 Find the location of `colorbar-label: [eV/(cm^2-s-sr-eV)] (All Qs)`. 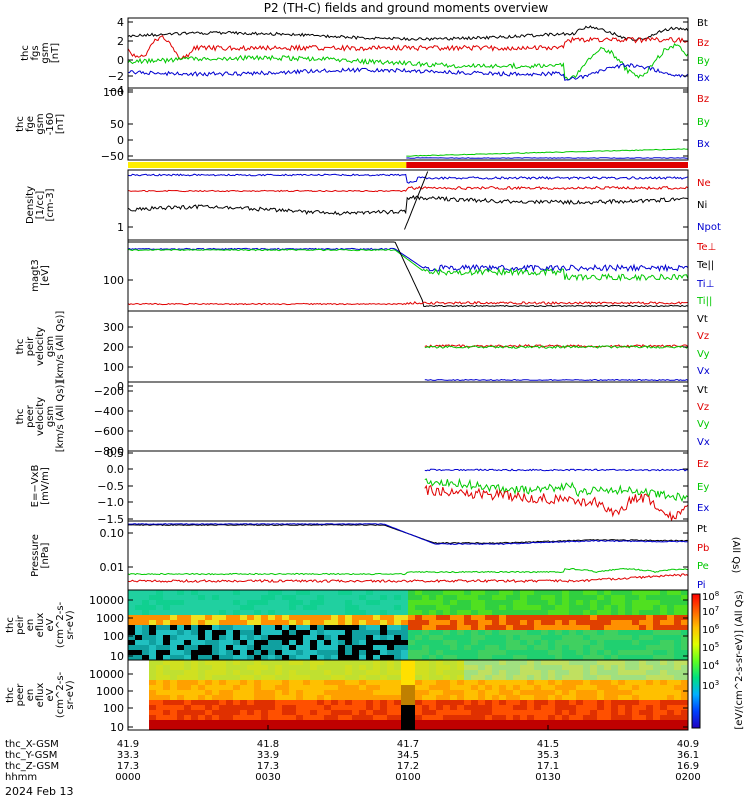

colorbar-label: [eV/(cm^2-s-sr-eV)] (All Qs) is located at coordinates (739, 659).